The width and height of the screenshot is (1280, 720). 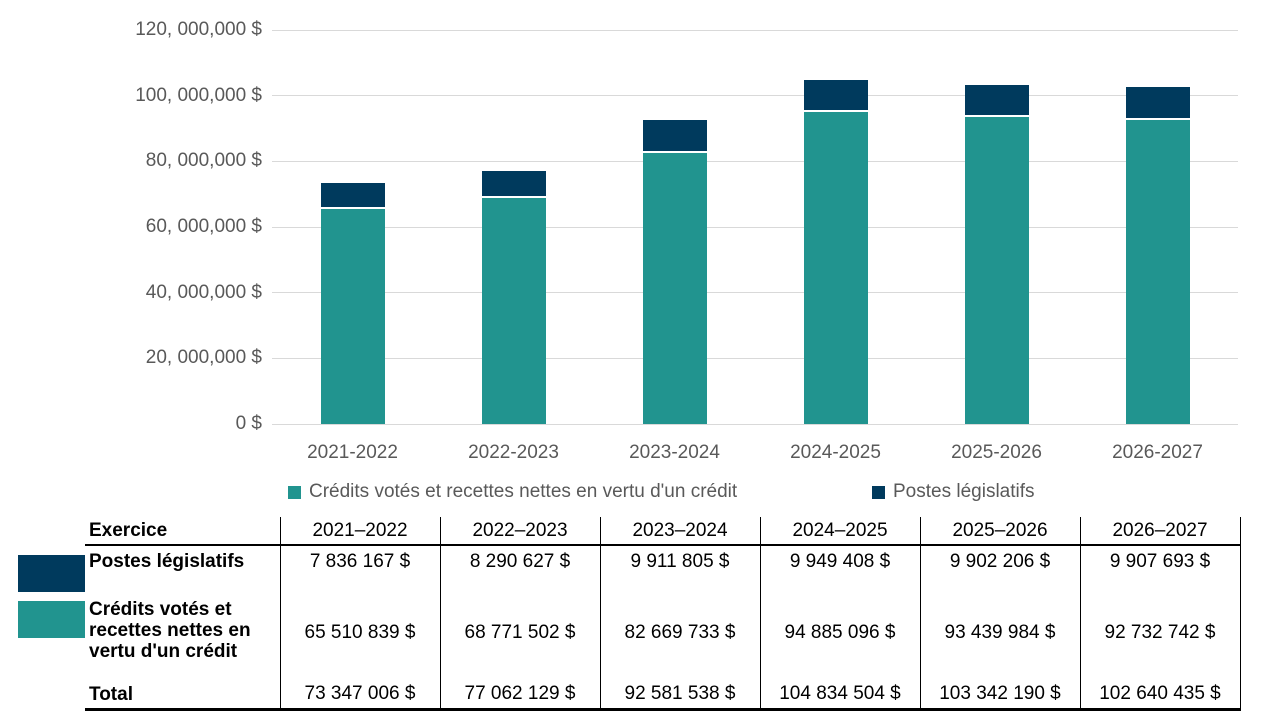 I want to click on table-cell: 82 669 733 $, so click(x=680, y=632).